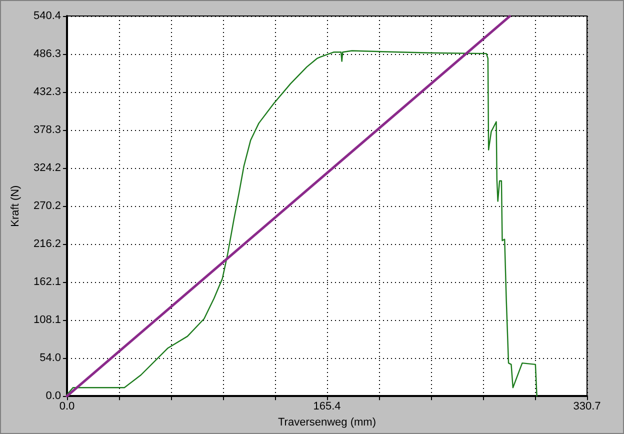  Describe the element at coordinates (47, 206) in the screenshot. I see `y-tick-label: 270.2` at that location.